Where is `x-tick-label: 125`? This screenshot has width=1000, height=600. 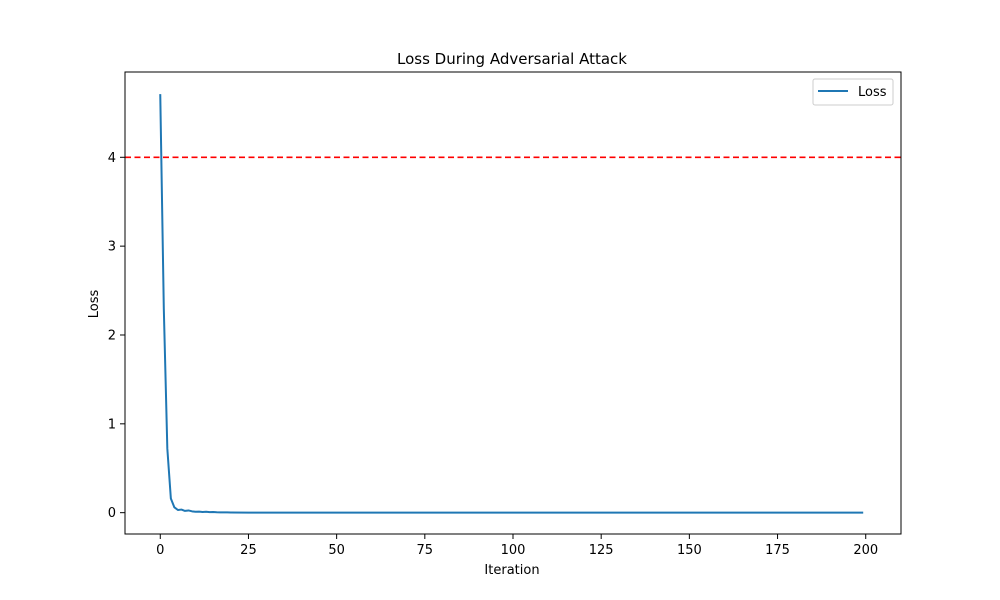 x-tick-label: 125 is located at coordinates (601, 550).